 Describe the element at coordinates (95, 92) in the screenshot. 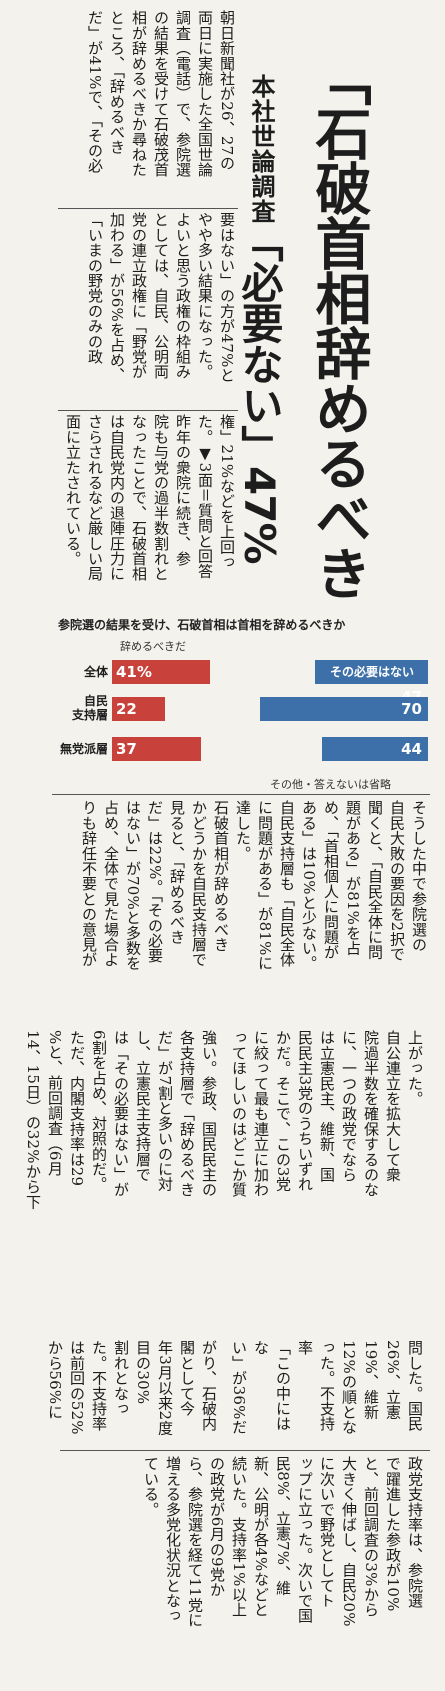

I see `lead-line: だ」が41%で、「その必` at that location.